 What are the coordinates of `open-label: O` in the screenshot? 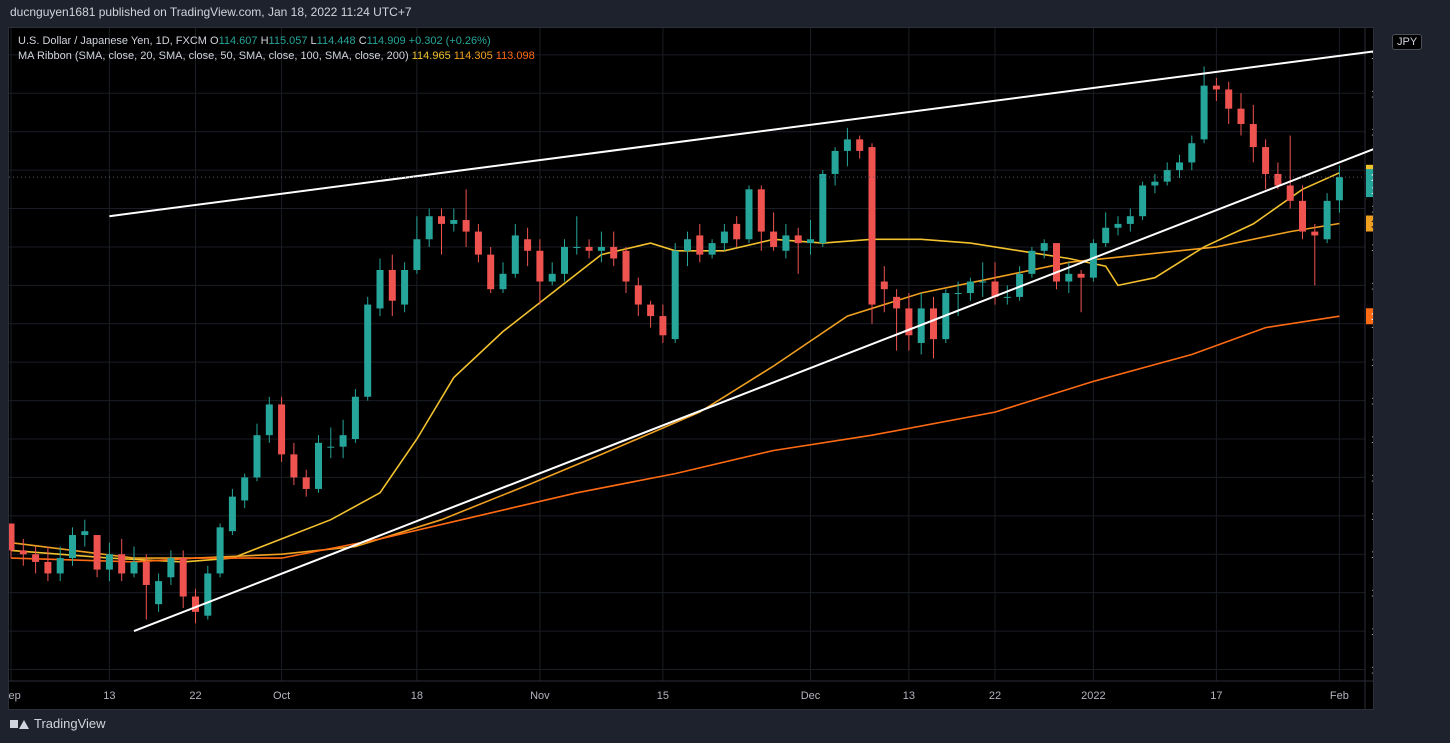 It's located at (214, 41).